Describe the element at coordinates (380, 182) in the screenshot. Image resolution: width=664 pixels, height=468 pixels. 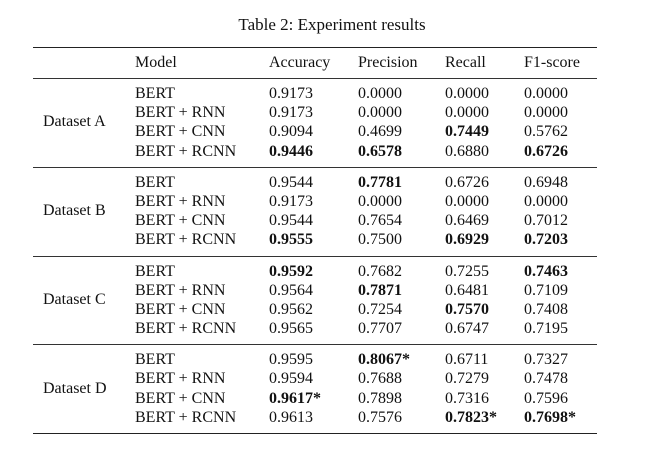
I see `cell-precision: 0.7781` at that location.